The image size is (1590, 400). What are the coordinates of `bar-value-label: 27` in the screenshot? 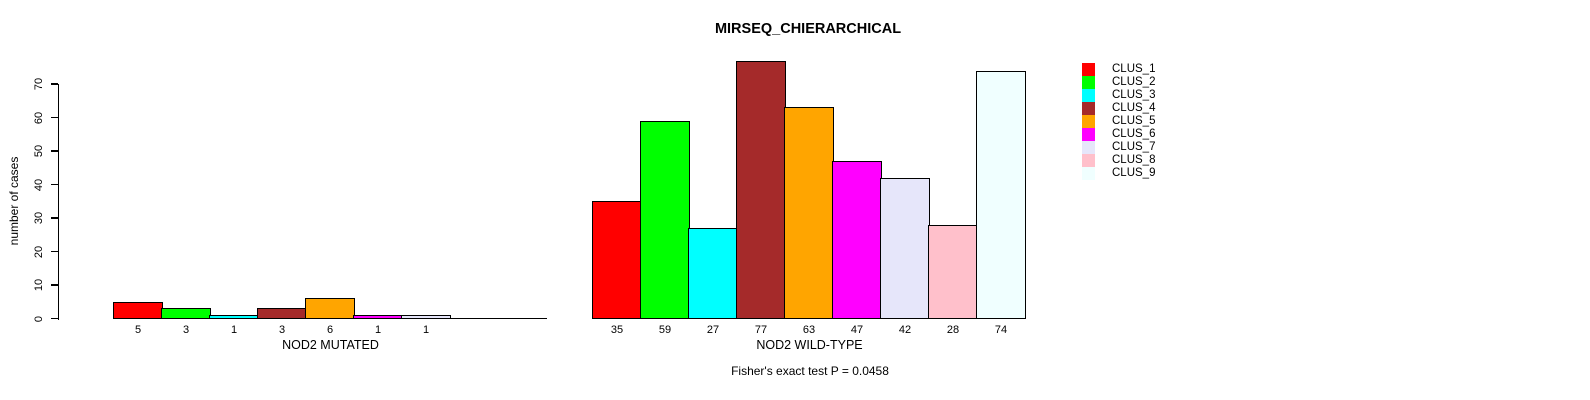 It's located at (713, 329).